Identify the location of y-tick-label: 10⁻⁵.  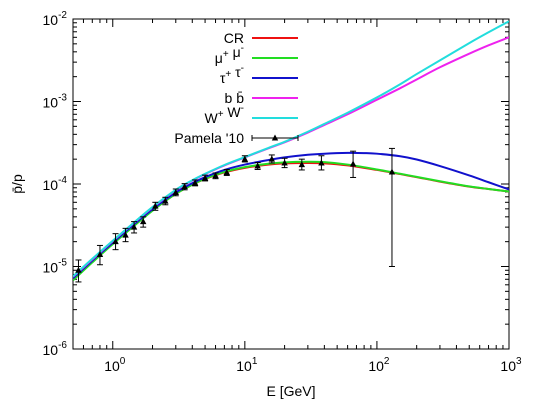
(55, 267).